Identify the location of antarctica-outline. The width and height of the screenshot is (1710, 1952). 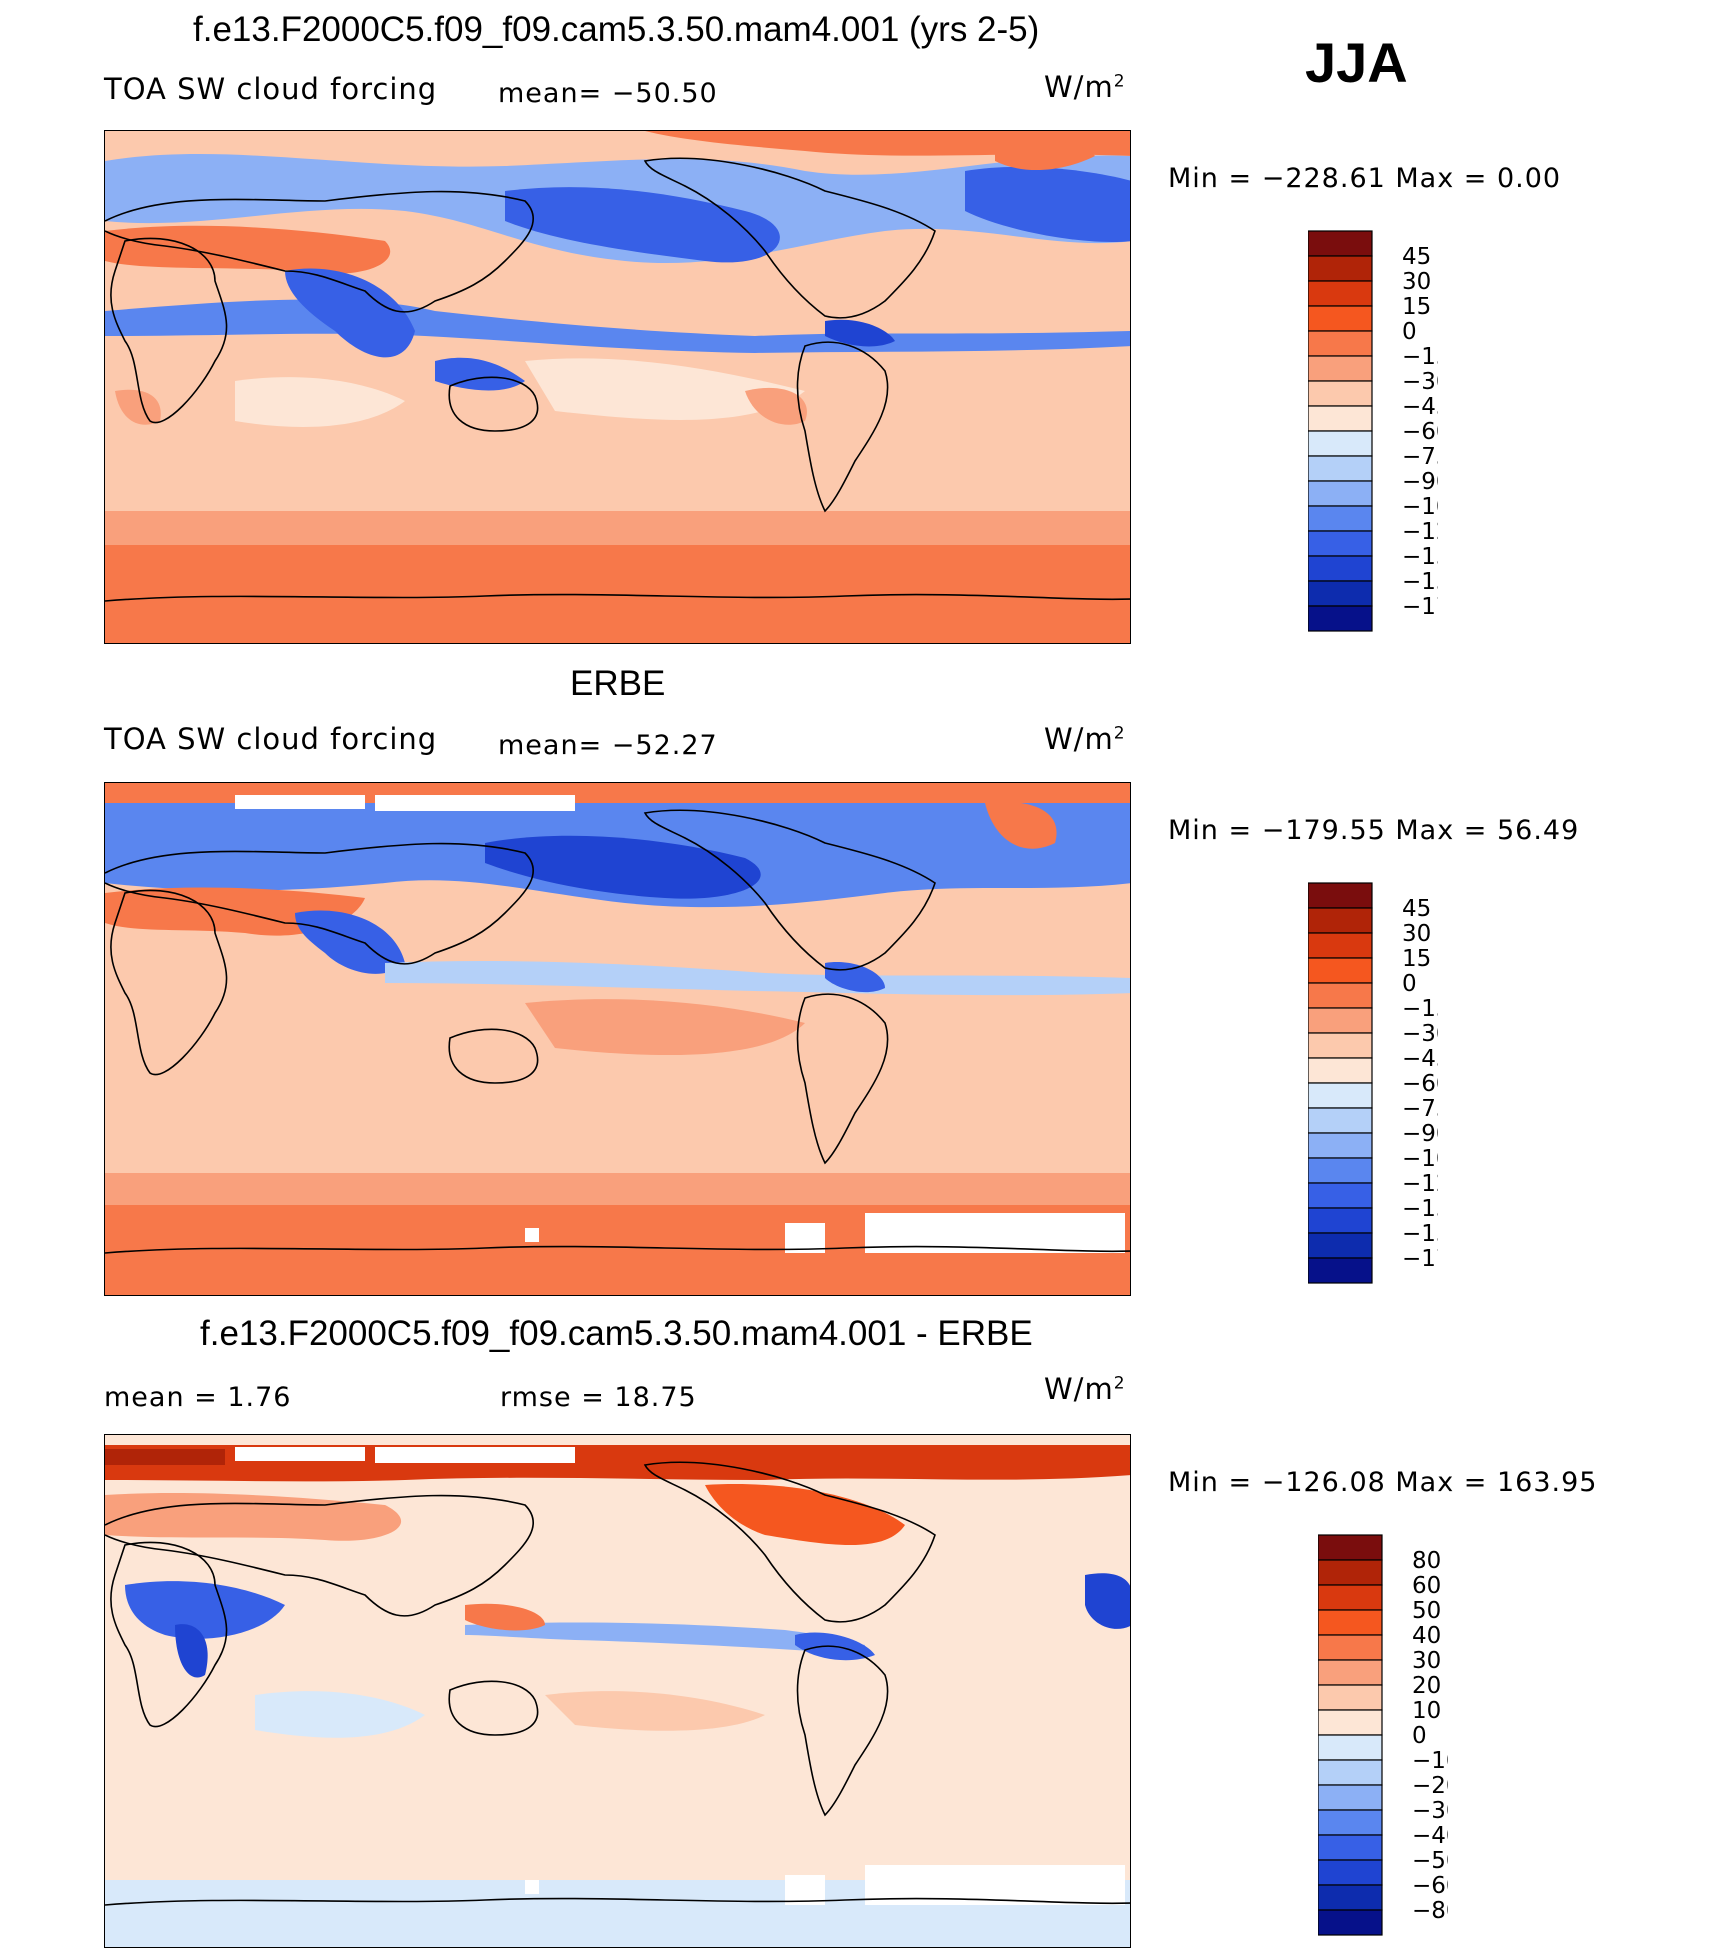
(617, 1901).